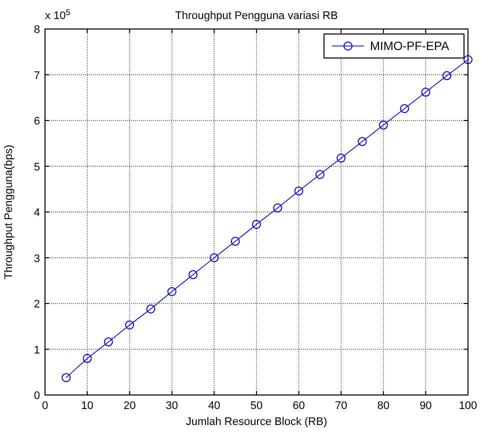 This screenshot has width=482, height=433. Describe the element at coordinates (298, 406) in the screenshot. I see `x-tick-label: 60` at that location.